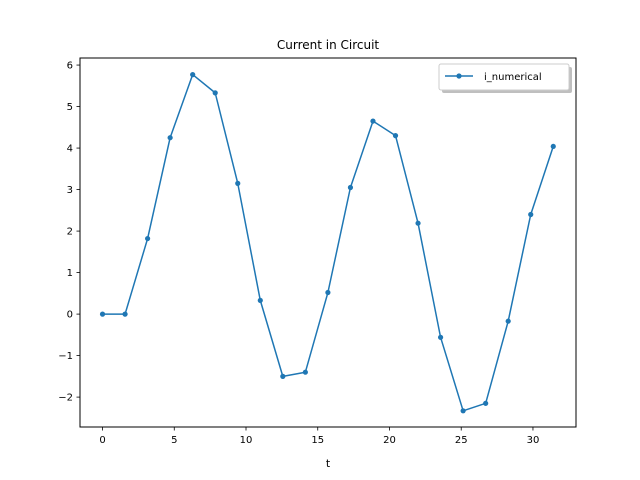  I want to click on legend-label-i-numerical: i_numerical, so click(513, 77).